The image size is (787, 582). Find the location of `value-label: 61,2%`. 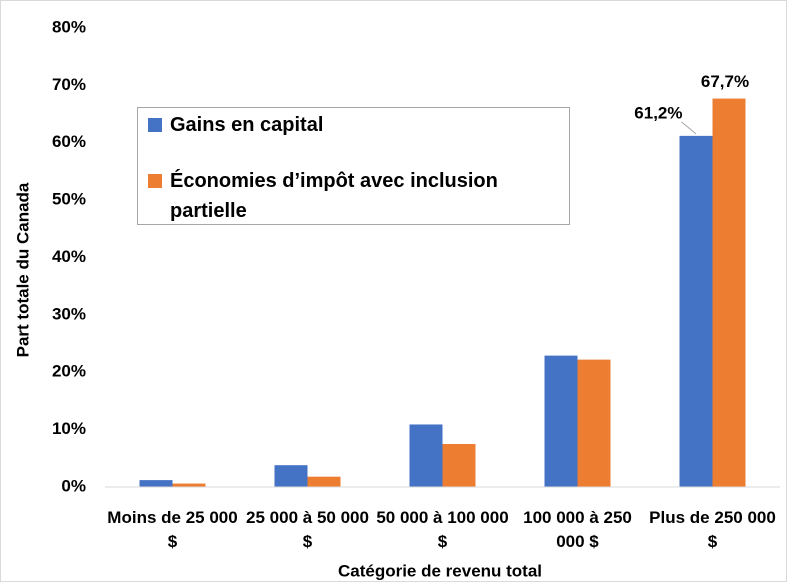

value-label: 61,2% is located at coordinates (658, 112).